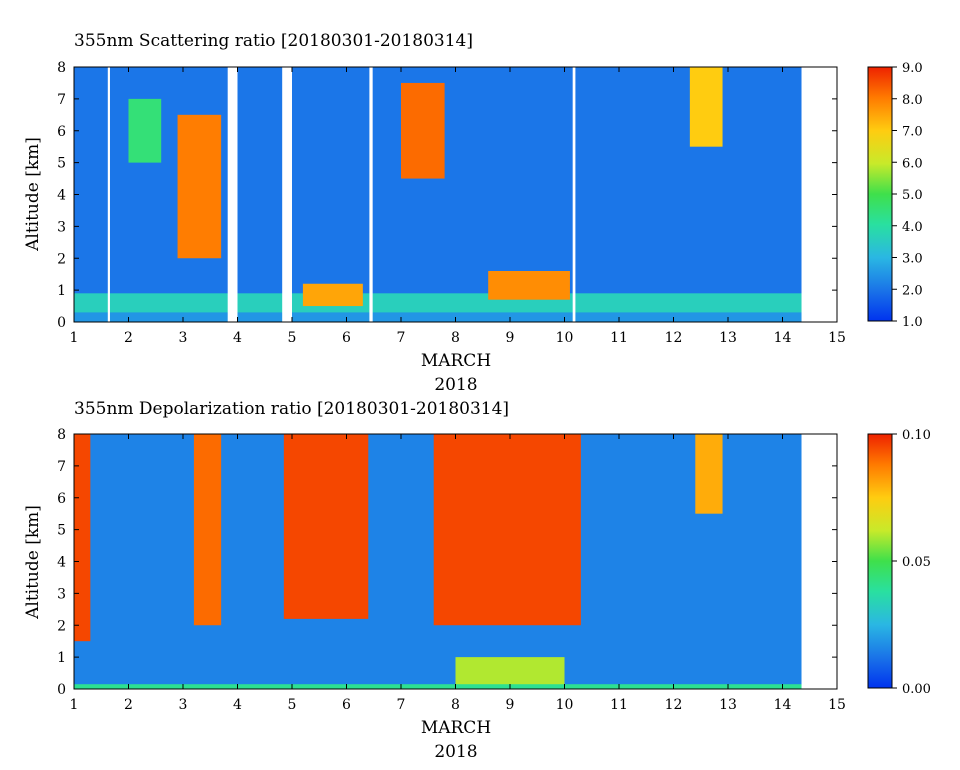 This screenshot has height=770, width=960. What do you see at coordinates (912, 290) in the screenshot?
I see `colorbar-tick-label: 2.0` at bounding box center [912, 290].